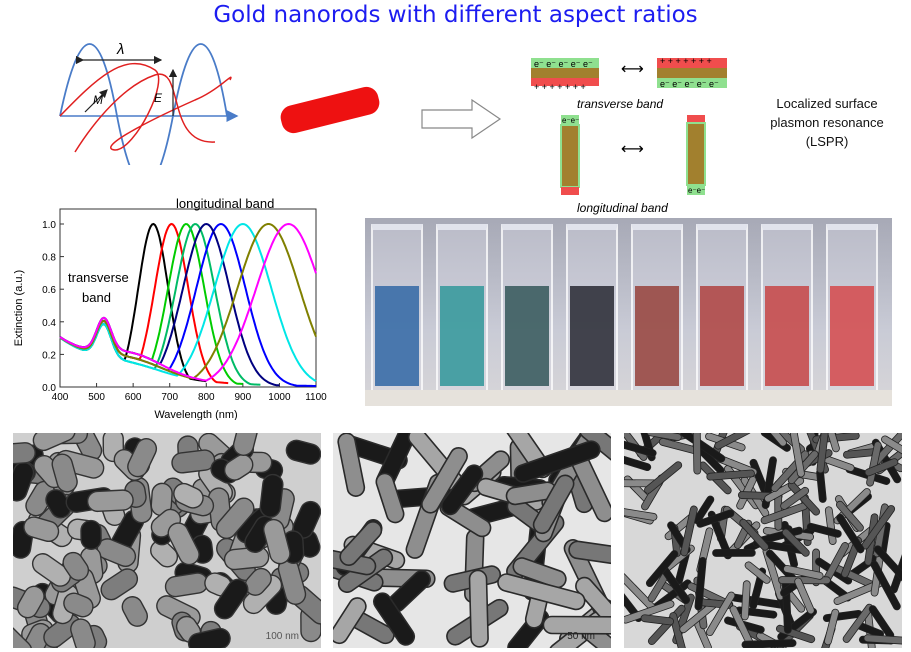 The height and width of the screenshot is (652, 911). Describe the element at coordinates (563, 64) in the screenshot. I see `svg-text: e⁻ e⁻ e⁻ e⁻ e⁻` at that location.